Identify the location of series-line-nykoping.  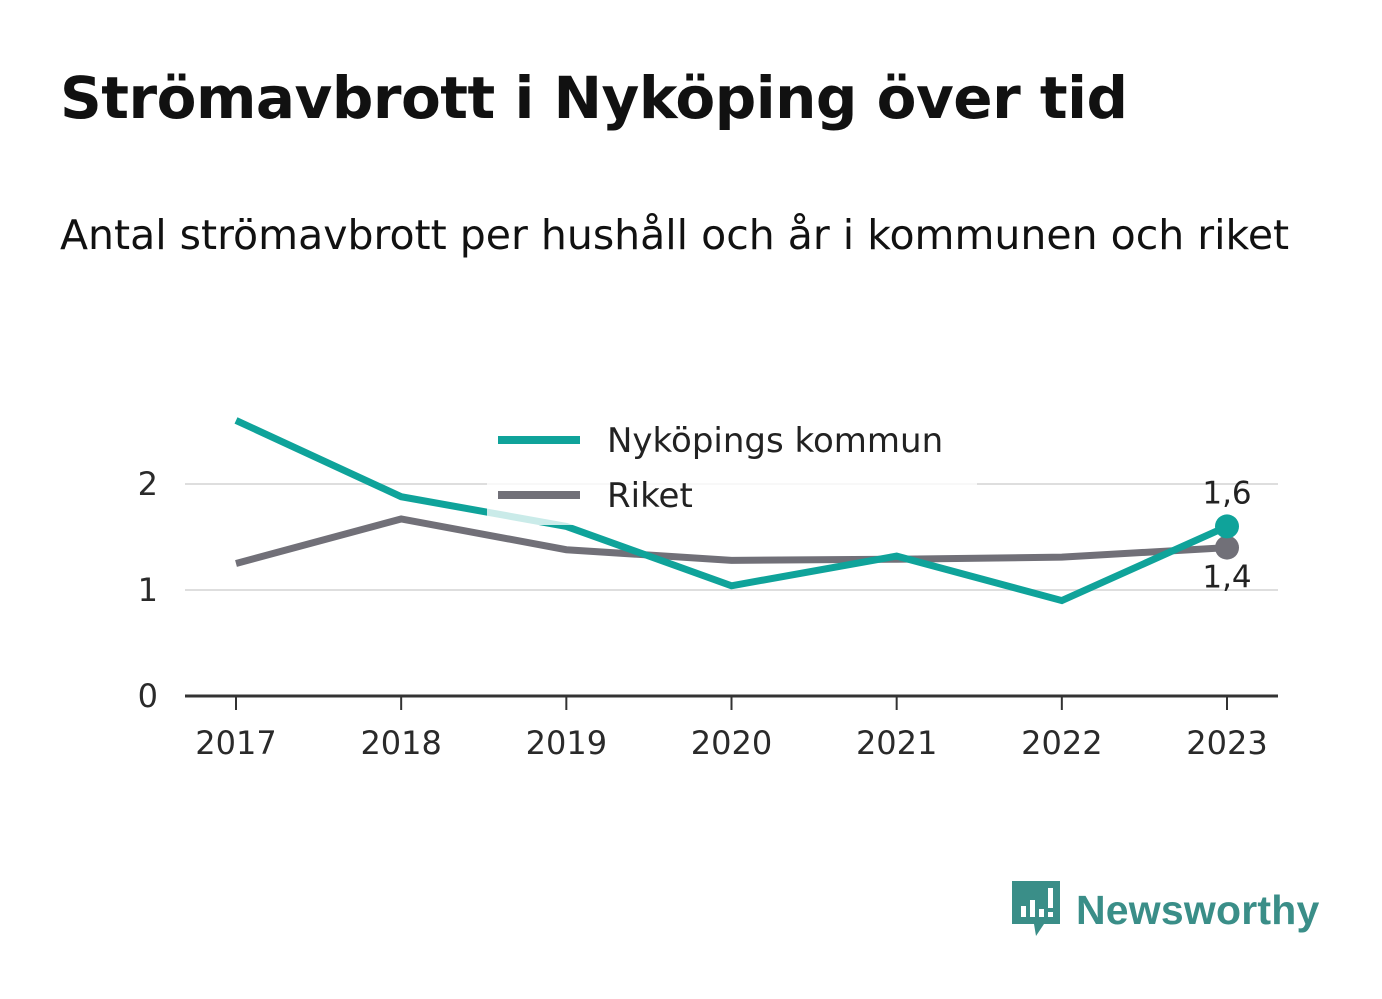
(731, 511).